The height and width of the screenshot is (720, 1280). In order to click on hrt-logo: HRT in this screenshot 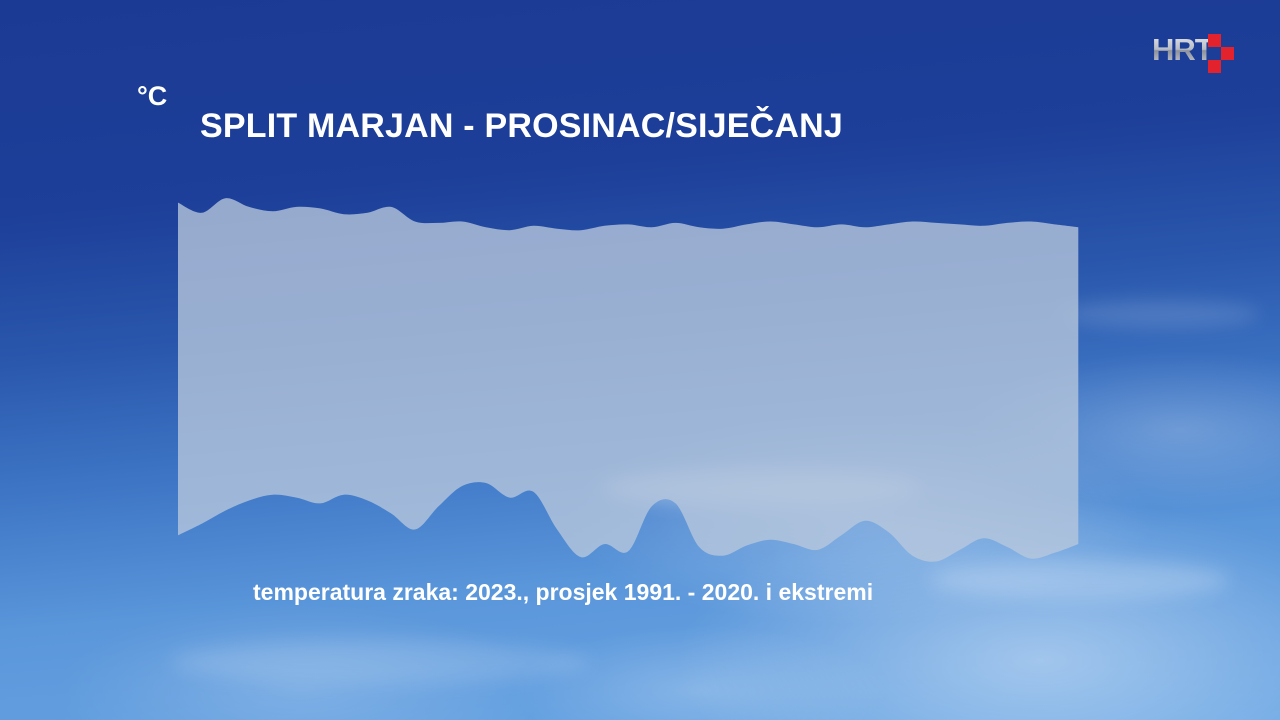, I will do `click(1193, 52)`.